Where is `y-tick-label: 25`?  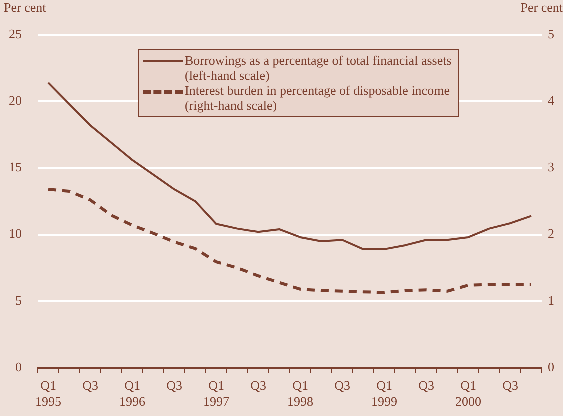 y-tick-label: 25 is located at coordinates (15, 34).